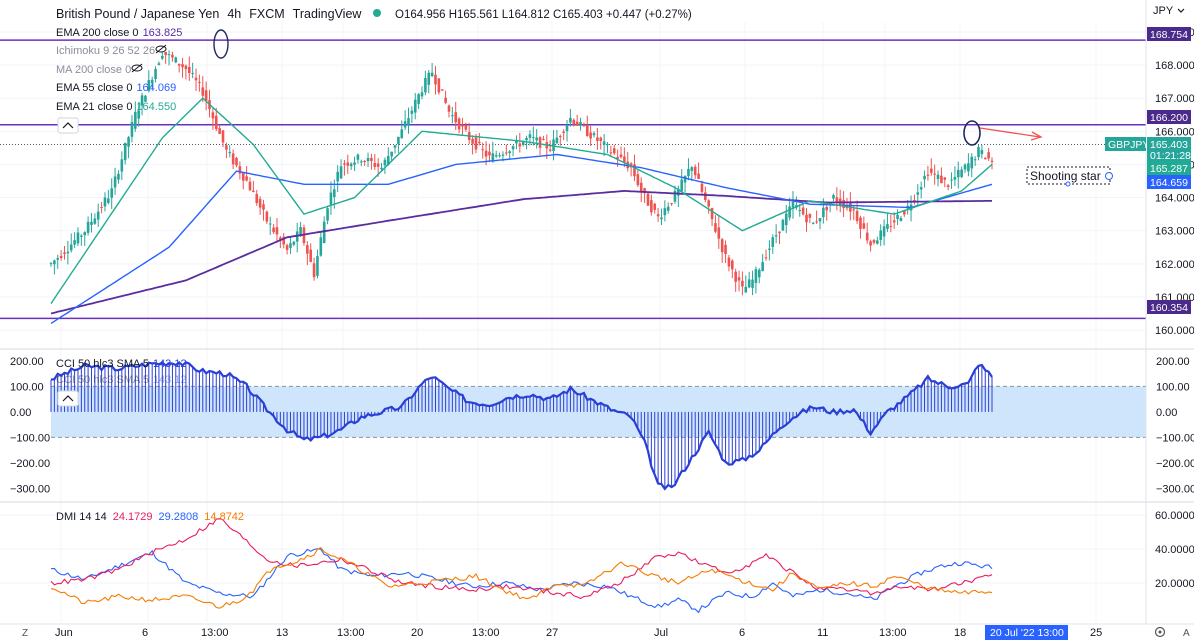 The image size is (1194, 640). Describe the element at coordinates (521, 578) in the screenshot. I see `dmi-line-adx` at that location.